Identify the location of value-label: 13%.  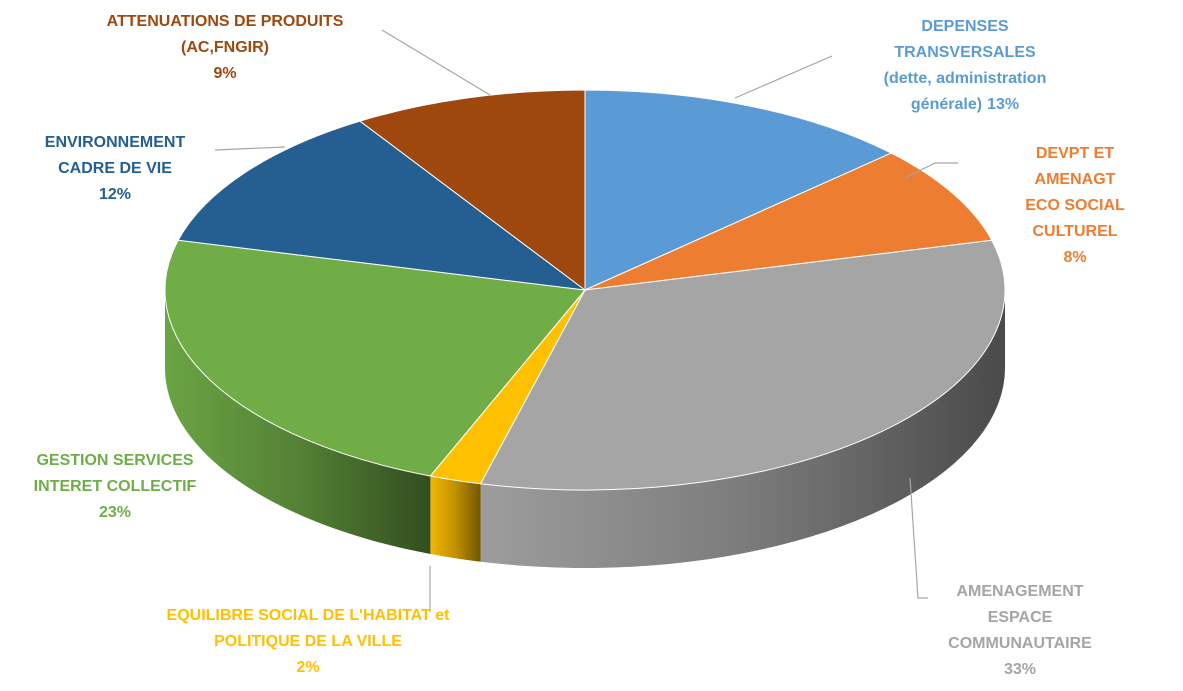
(1003, 104).